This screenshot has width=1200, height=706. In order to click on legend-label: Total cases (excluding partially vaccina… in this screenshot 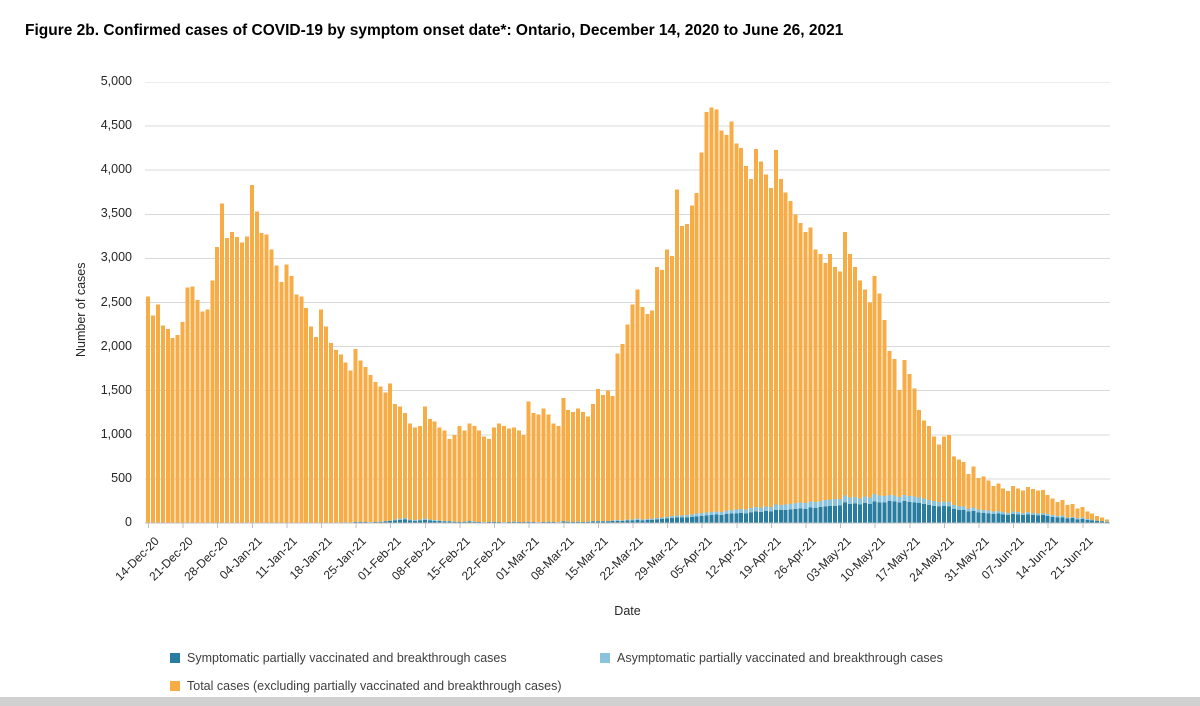, I will do `click(374, 686)`.